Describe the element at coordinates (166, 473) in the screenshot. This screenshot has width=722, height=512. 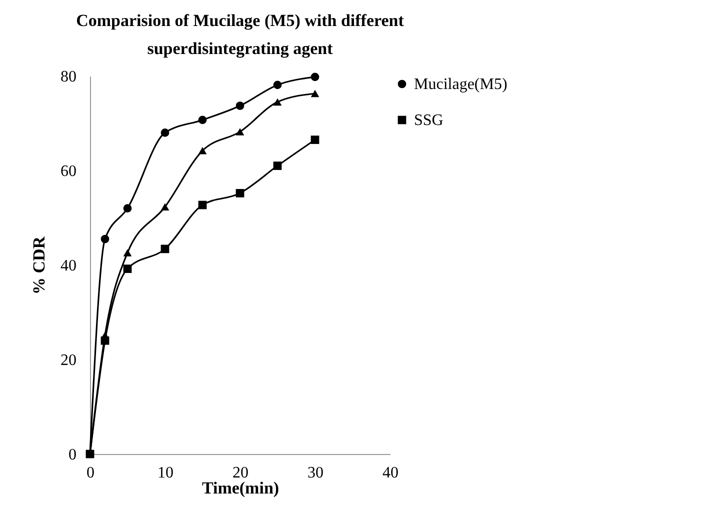
I see `x-tick-label: 10` at that location.